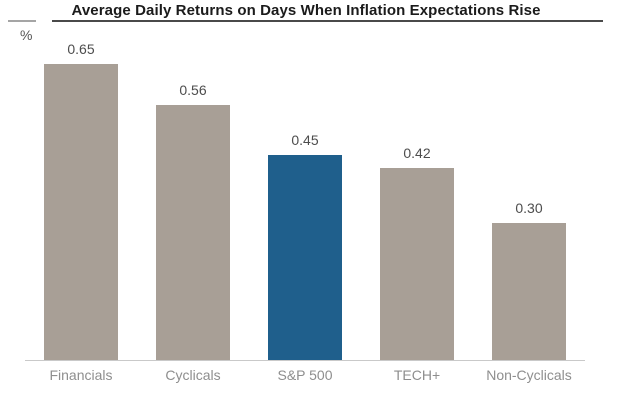 The height and width of the screenshot is (400, 640). What do you see at coordinates (417, 264) in the screenshot?
I see `bar-tech-plus` at bounding box center [417, 264].